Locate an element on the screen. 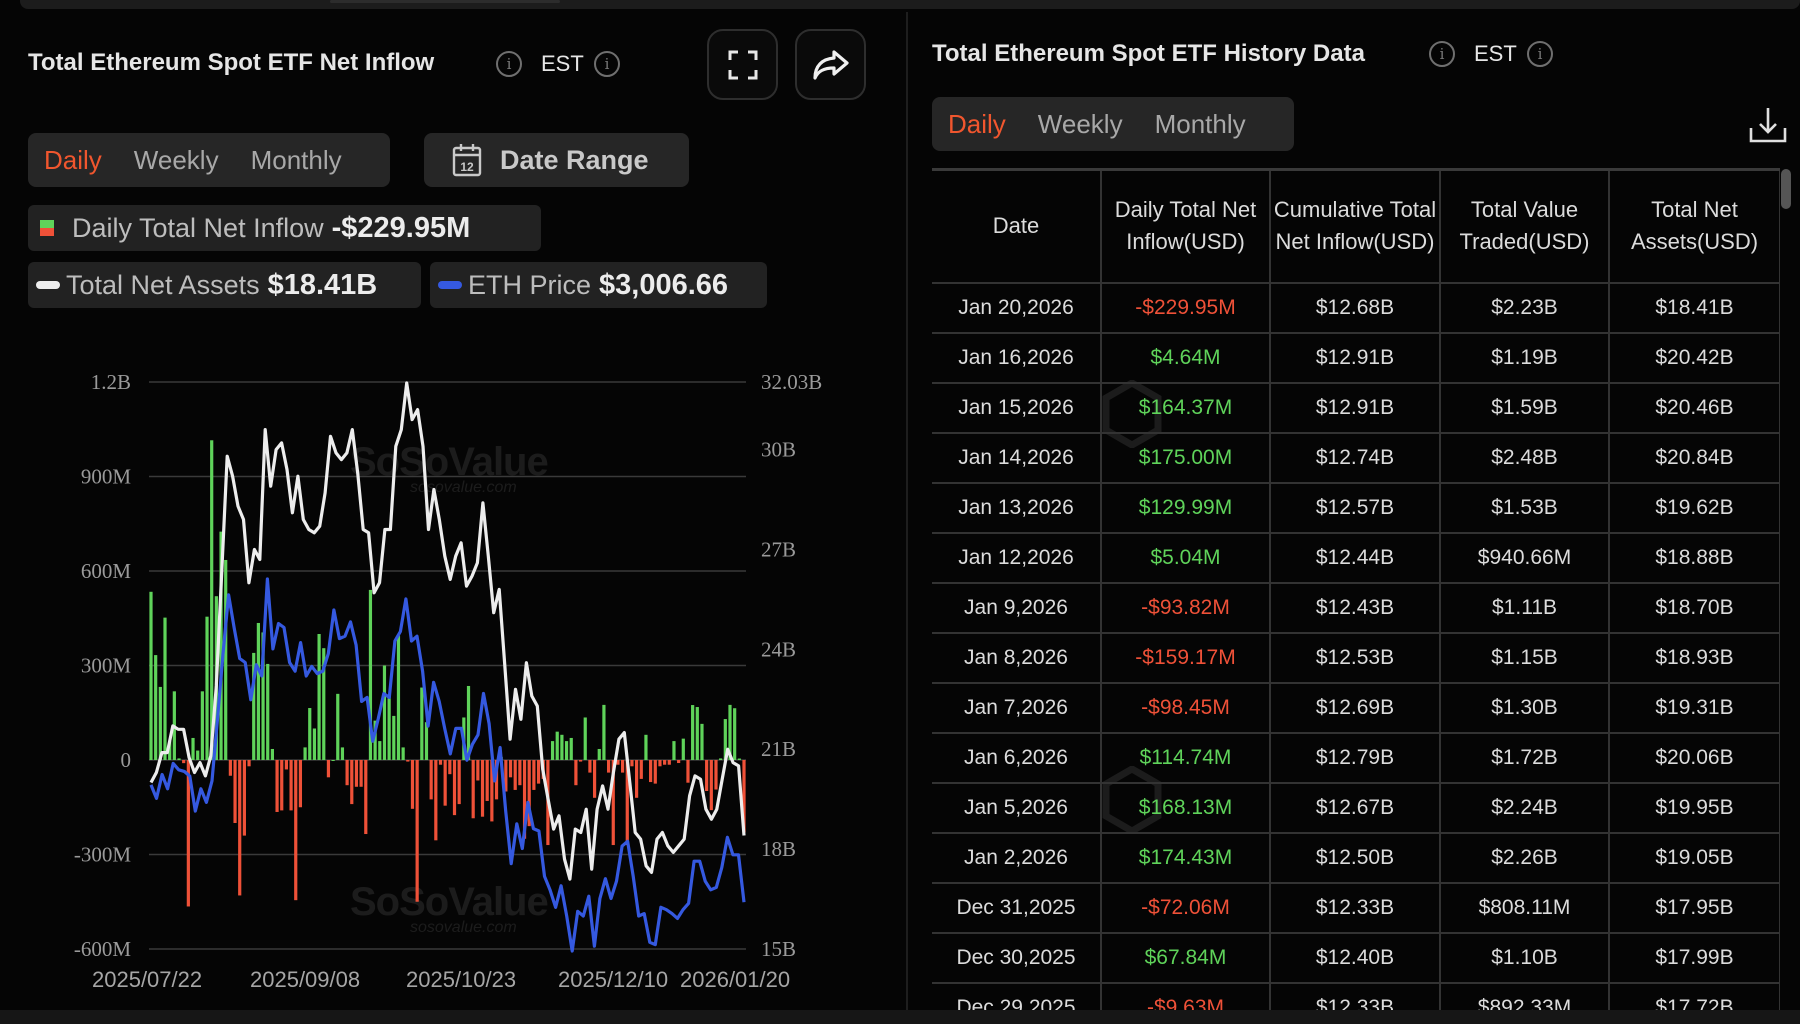 The width and height of the screenshot is (1800, 1024). table-row: Jan 2,2026 $174.43M $12.50B $2.26B $19.05B is located at coordinates (1356, 857).